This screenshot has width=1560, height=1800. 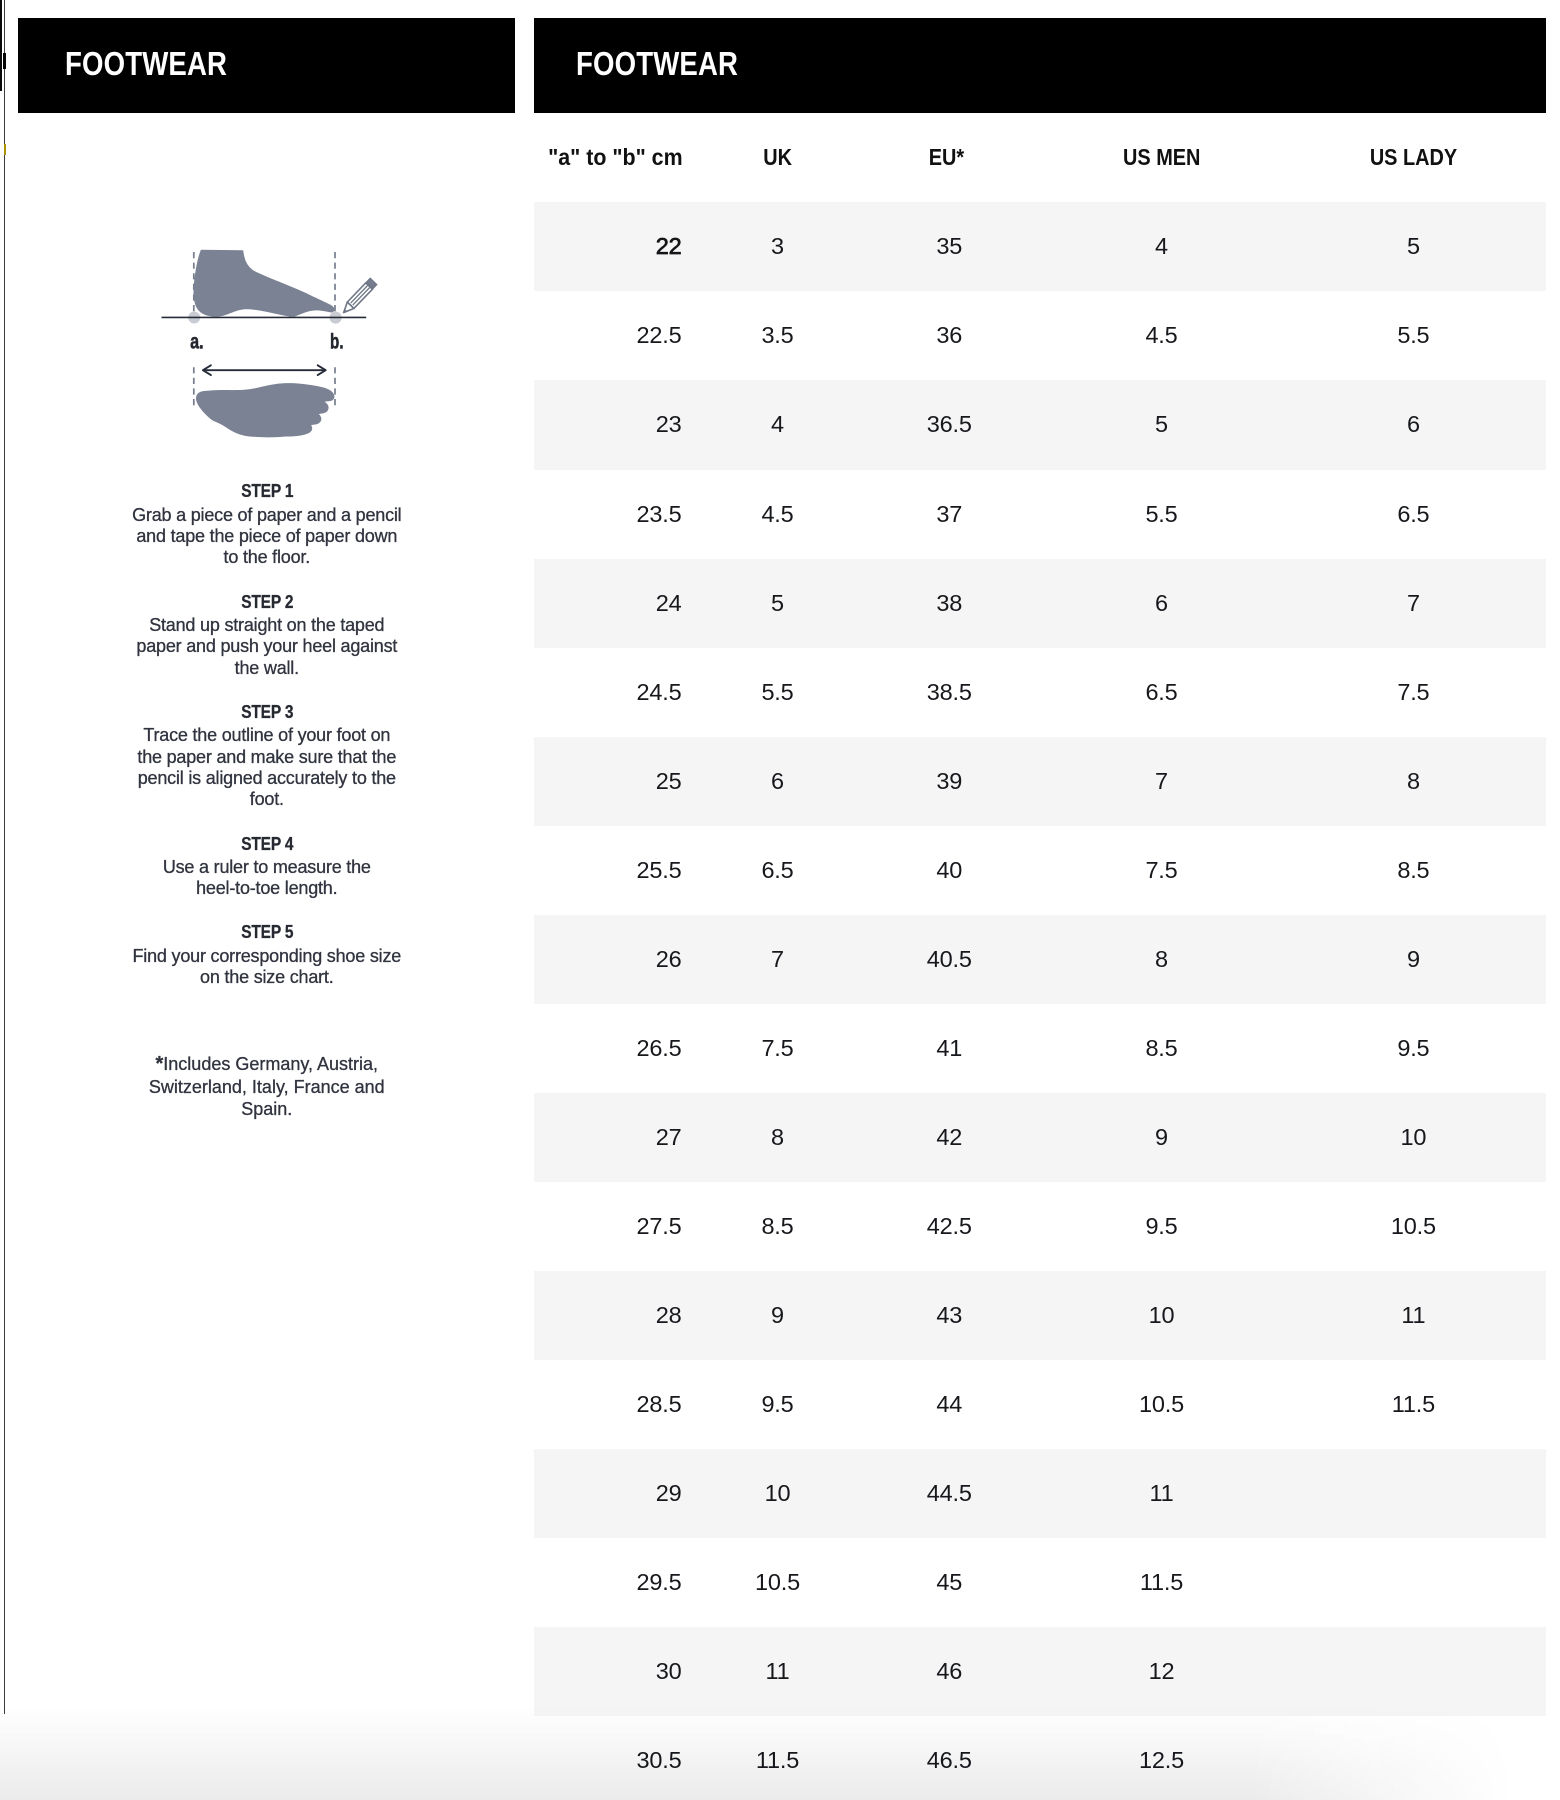 I want to click on svg-text: a., so click(x=197, y=341).